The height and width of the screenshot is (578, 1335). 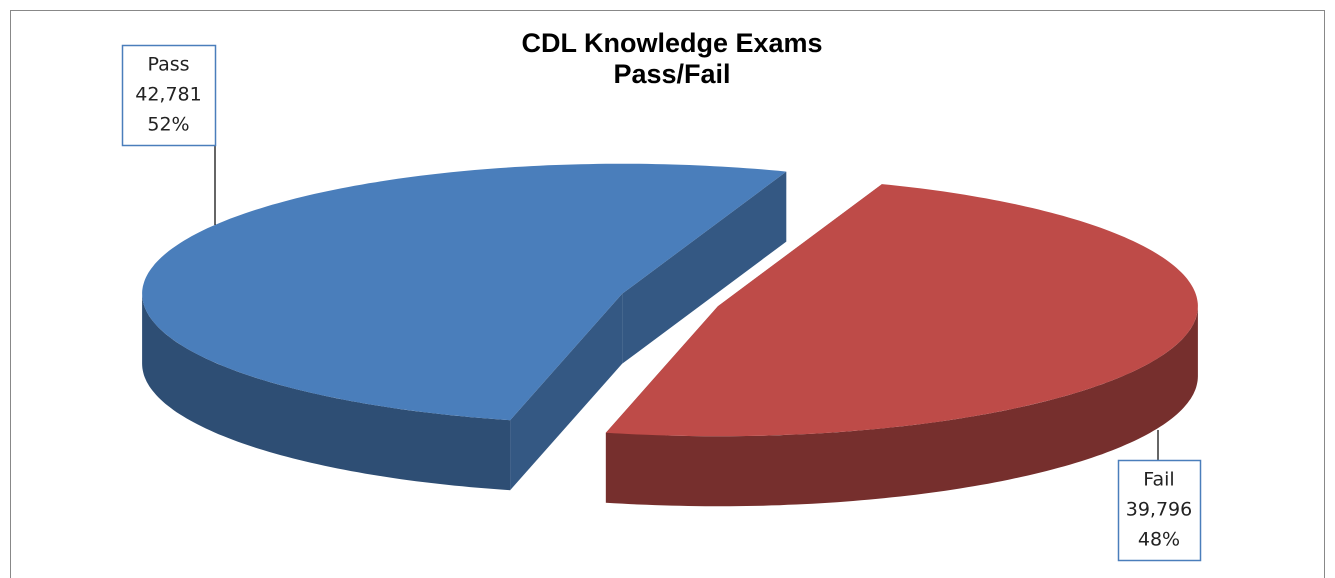 I want to click on slice-rim, so click(x=326, y=392).